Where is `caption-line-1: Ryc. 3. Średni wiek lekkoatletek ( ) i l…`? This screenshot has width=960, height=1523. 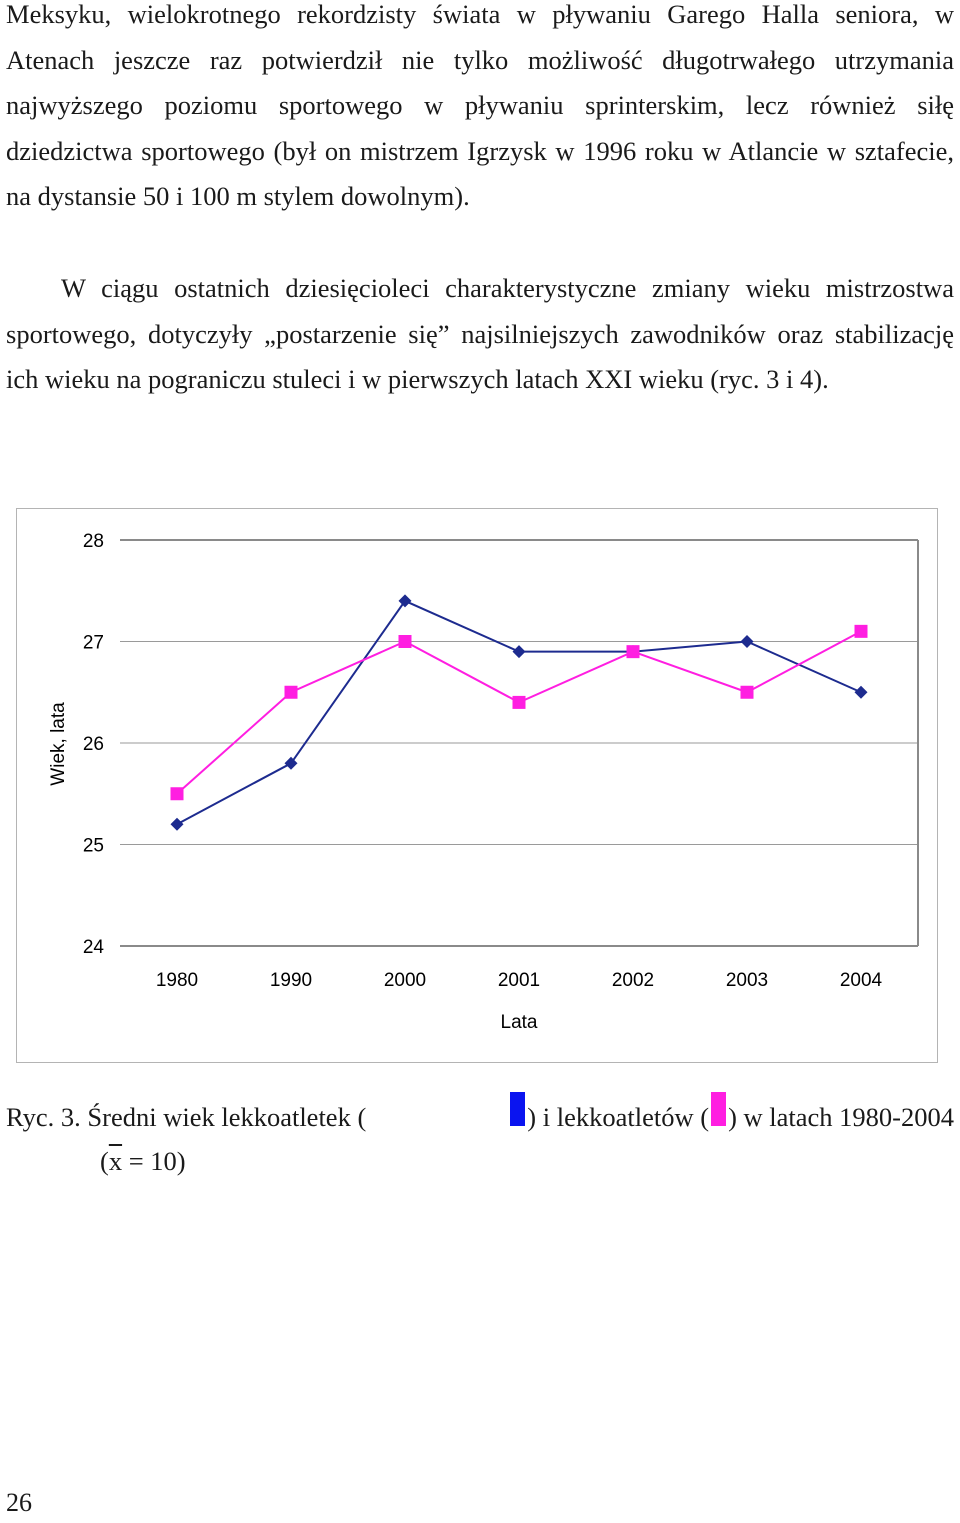
caption-line-1: Ryc. 3. Średni wiek lekkoatletek ( ) i l… is located at coordinates (480, 1114).